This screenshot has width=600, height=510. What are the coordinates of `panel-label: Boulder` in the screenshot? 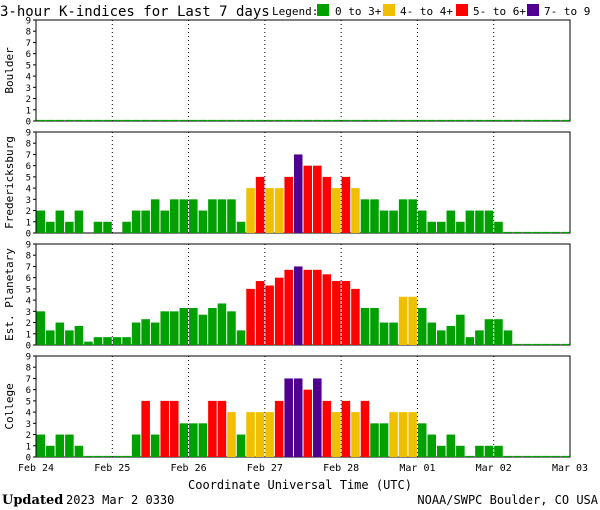 It's located at (9, 70).